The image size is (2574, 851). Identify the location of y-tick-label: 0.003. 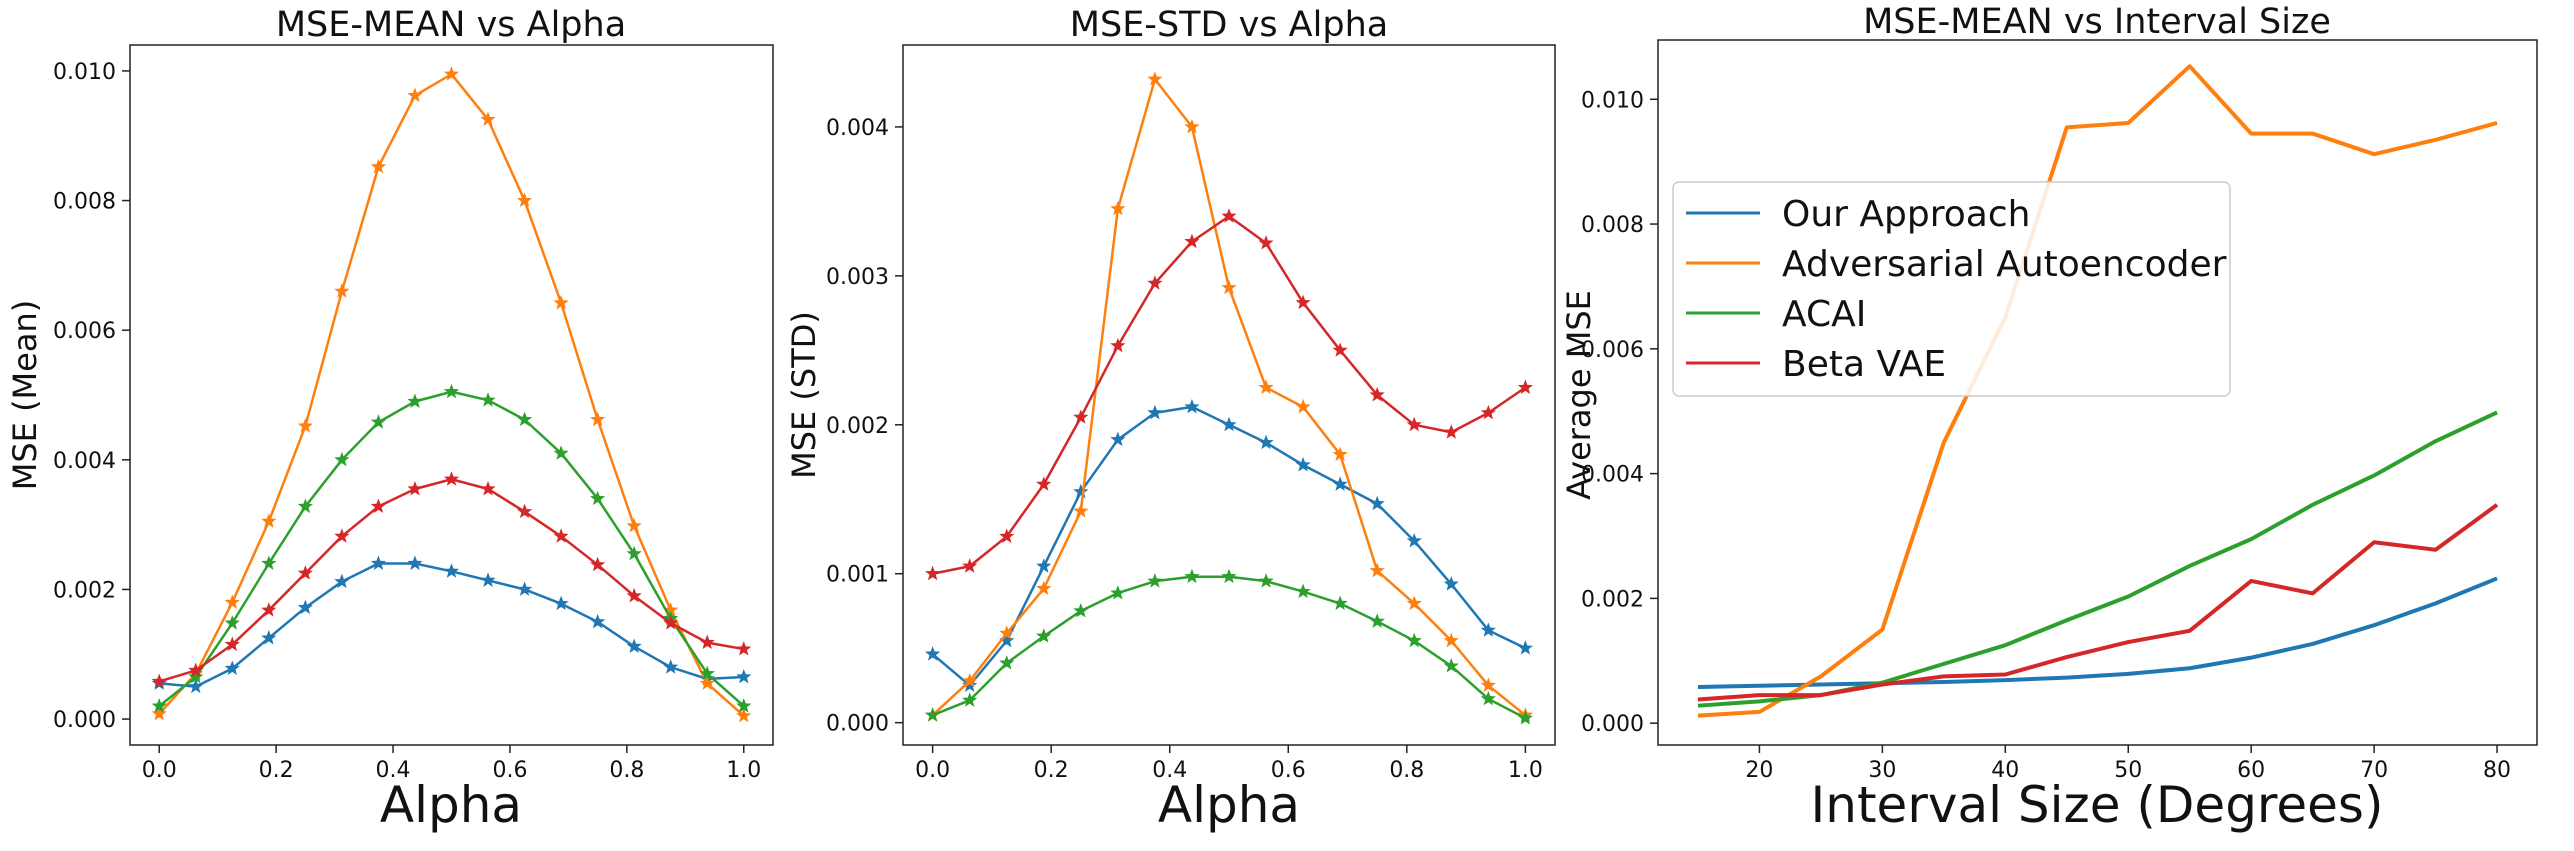
(857, 277).